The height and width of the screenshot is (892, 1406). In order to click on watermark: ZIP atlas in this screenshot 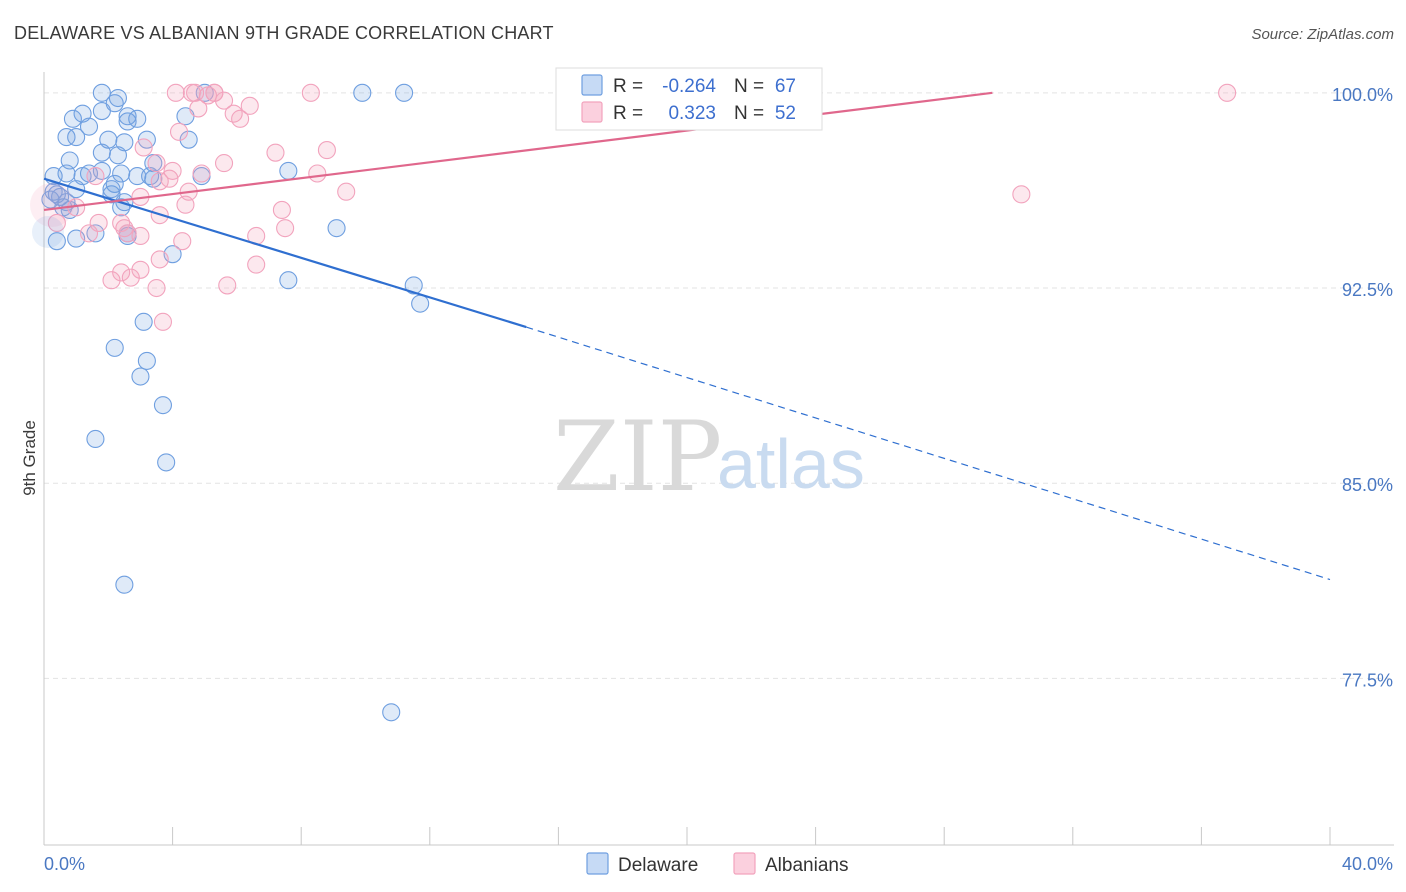, I will do `click(709, 457)`.